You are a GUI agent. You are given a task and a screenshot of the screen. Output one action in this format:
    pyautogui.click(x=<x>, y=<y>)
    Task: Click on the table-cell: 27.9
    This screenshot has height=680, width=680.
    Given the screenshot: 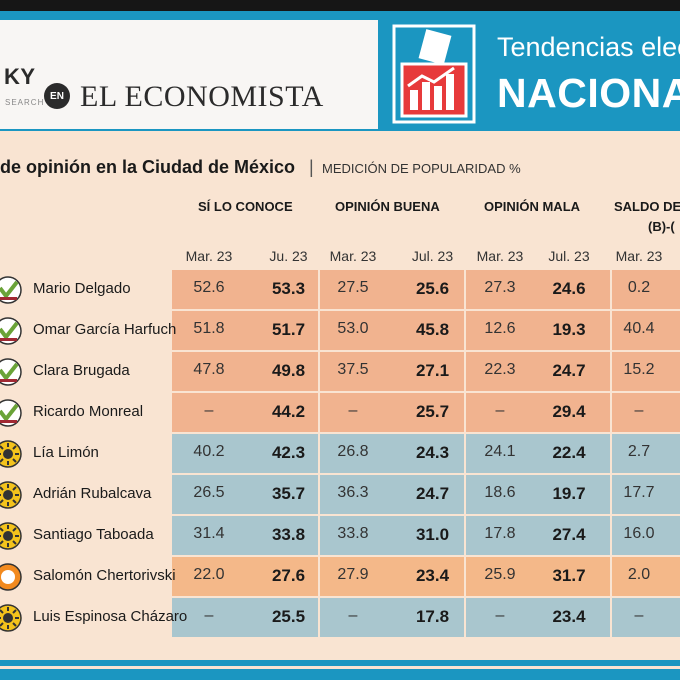 What is the action you would take?
    pyautogui.click(x=353, y=574)
    